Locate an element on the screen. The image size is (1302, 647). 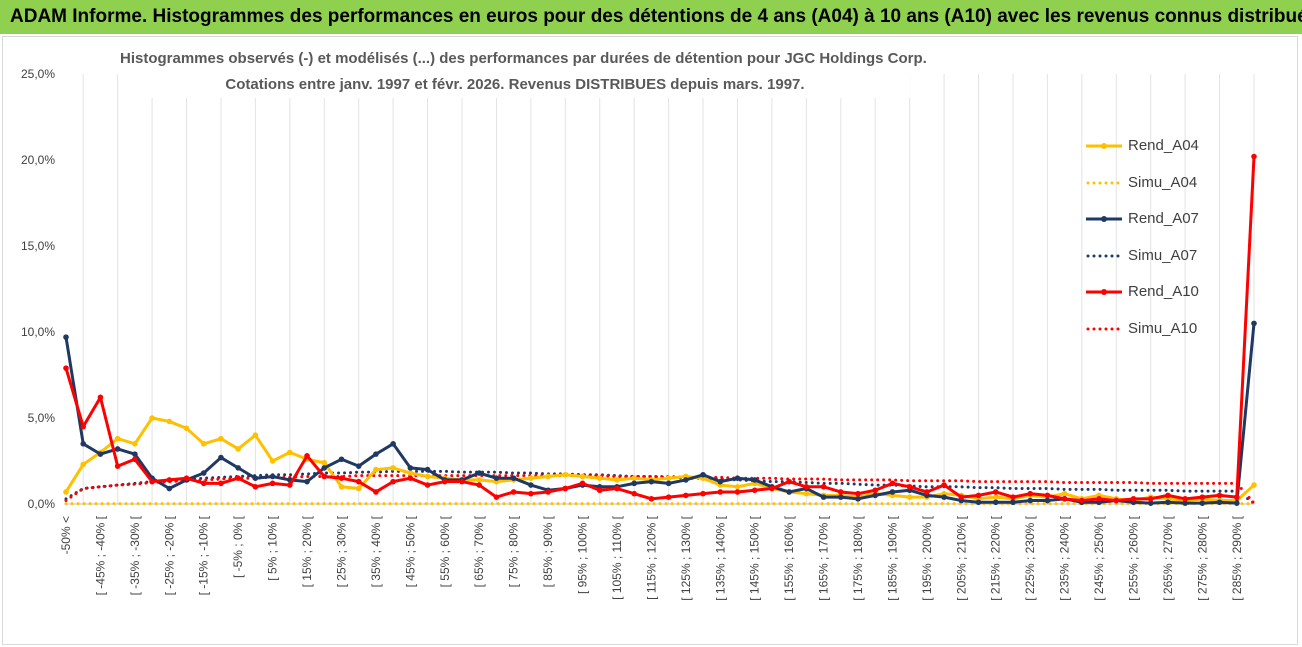
x-tick-label: [ 285% ; 290% [ is located at coordinates (1237, 557).